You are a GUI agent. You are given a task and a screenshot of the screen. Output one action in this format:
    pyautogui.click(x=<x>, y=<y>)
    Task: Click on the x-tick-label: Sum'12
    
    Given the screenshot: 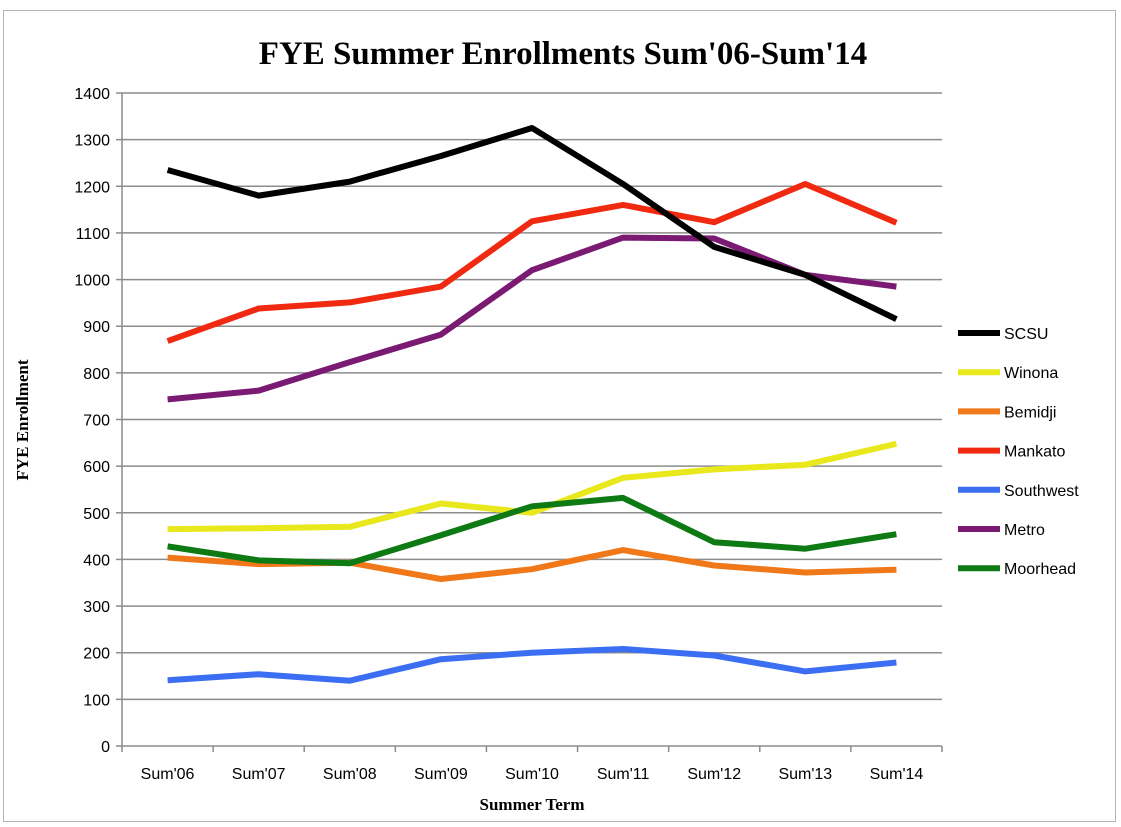 What is the action you would take?
    pyautogui.click(x=714, y=774)
    